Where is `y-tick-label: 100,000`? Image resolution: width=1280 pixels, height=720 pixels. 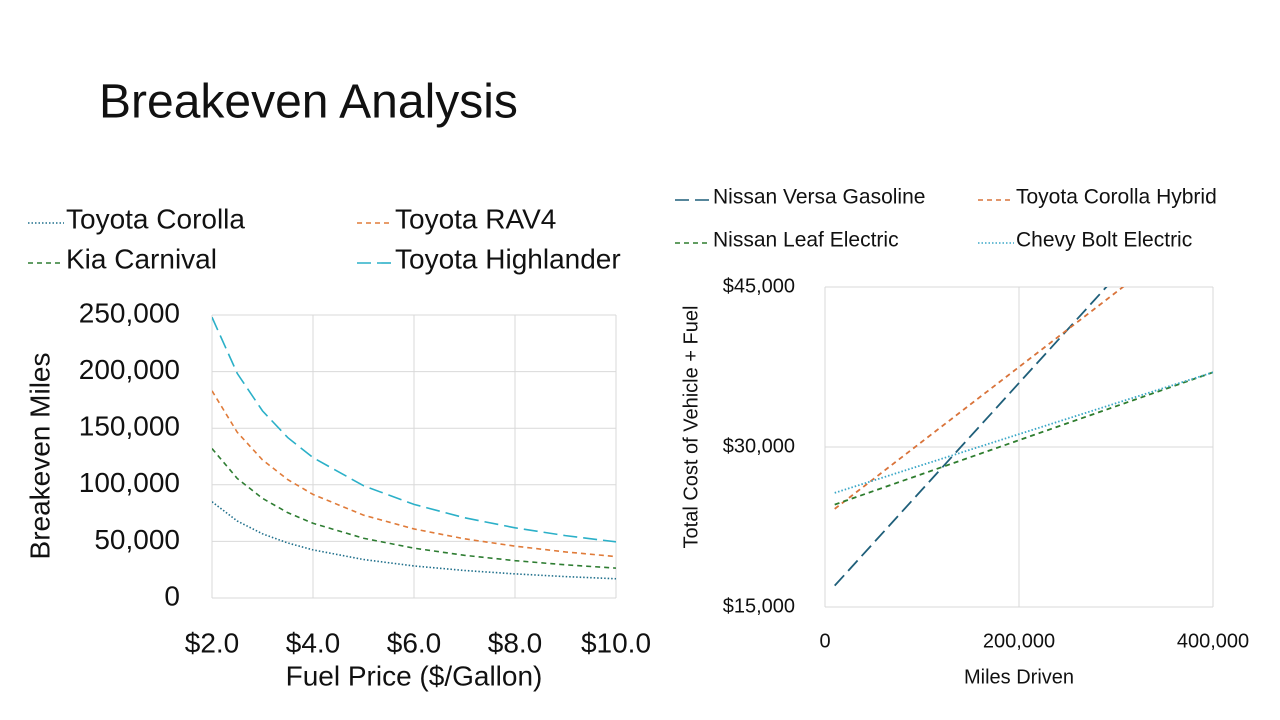
y-tick-label: 100,000 is located at coordinates (129, 482).